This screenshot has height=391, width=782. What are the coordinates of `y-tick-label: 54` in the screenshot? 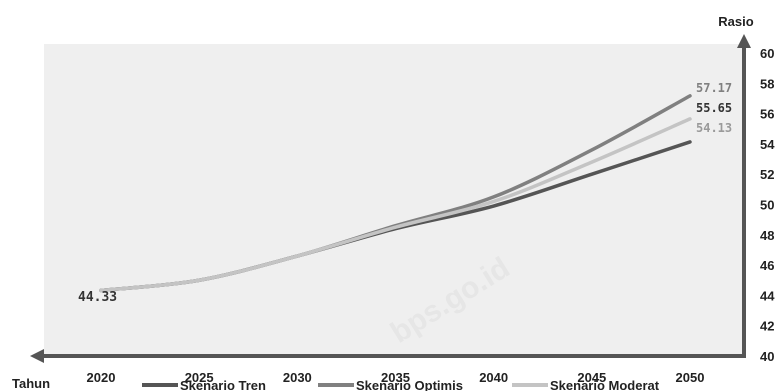 It's located at (767, 144).